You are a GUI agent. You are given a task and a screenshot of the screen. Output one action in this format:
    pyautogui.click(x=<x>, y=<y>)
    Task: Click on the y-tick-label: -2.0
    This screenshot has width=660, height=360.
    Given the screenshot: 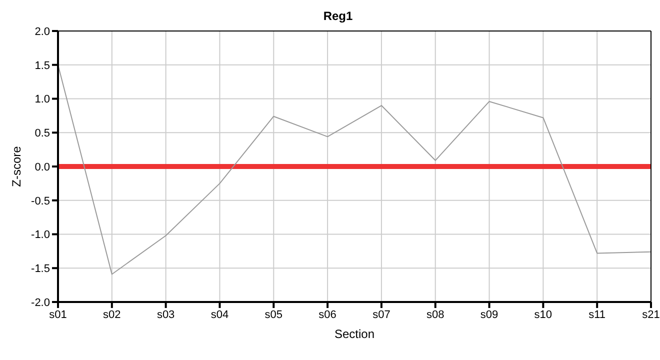 What is the action you would take?
    pyautogui.click(x=40, y=302)
    